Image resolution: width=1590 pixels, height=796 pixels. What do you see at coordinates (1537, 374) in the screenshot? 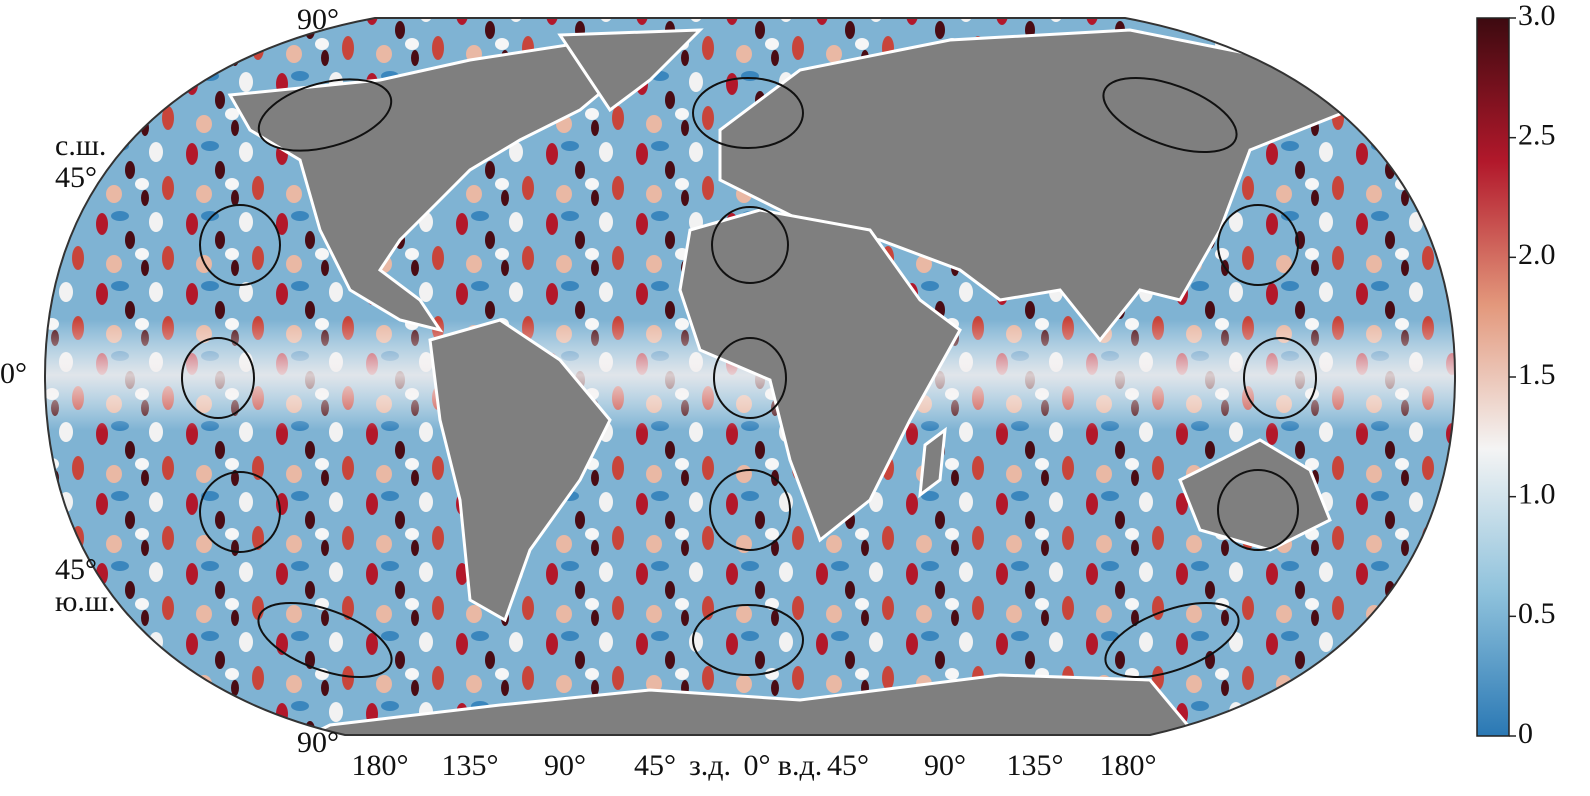
I see `colorbar-tick-label: 1.5` at bounding box center [1537, 374].